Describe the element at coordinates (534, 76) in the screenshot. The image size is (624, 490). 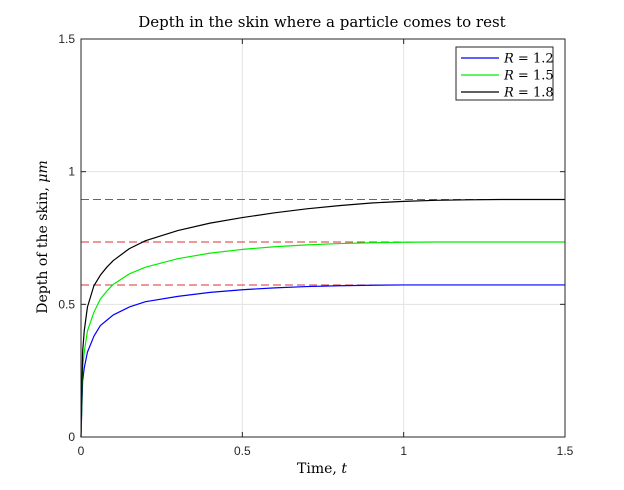
I see `legend-label-value: = 1.5` at that location.